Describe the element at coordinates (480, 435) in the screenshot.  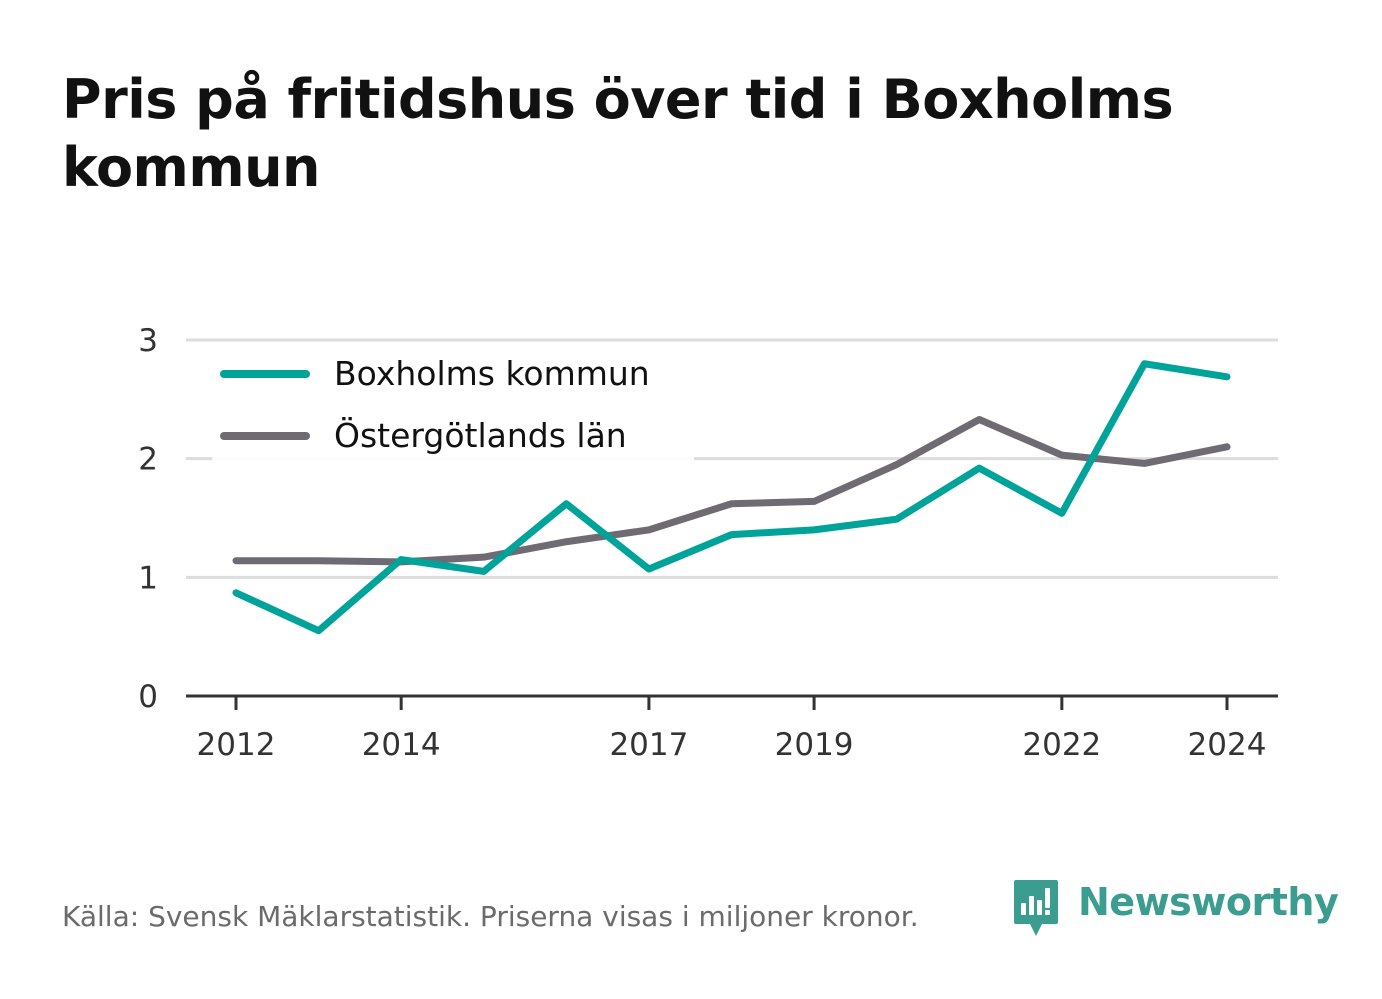
I see `legend-label: Östergötlands län` at that location.